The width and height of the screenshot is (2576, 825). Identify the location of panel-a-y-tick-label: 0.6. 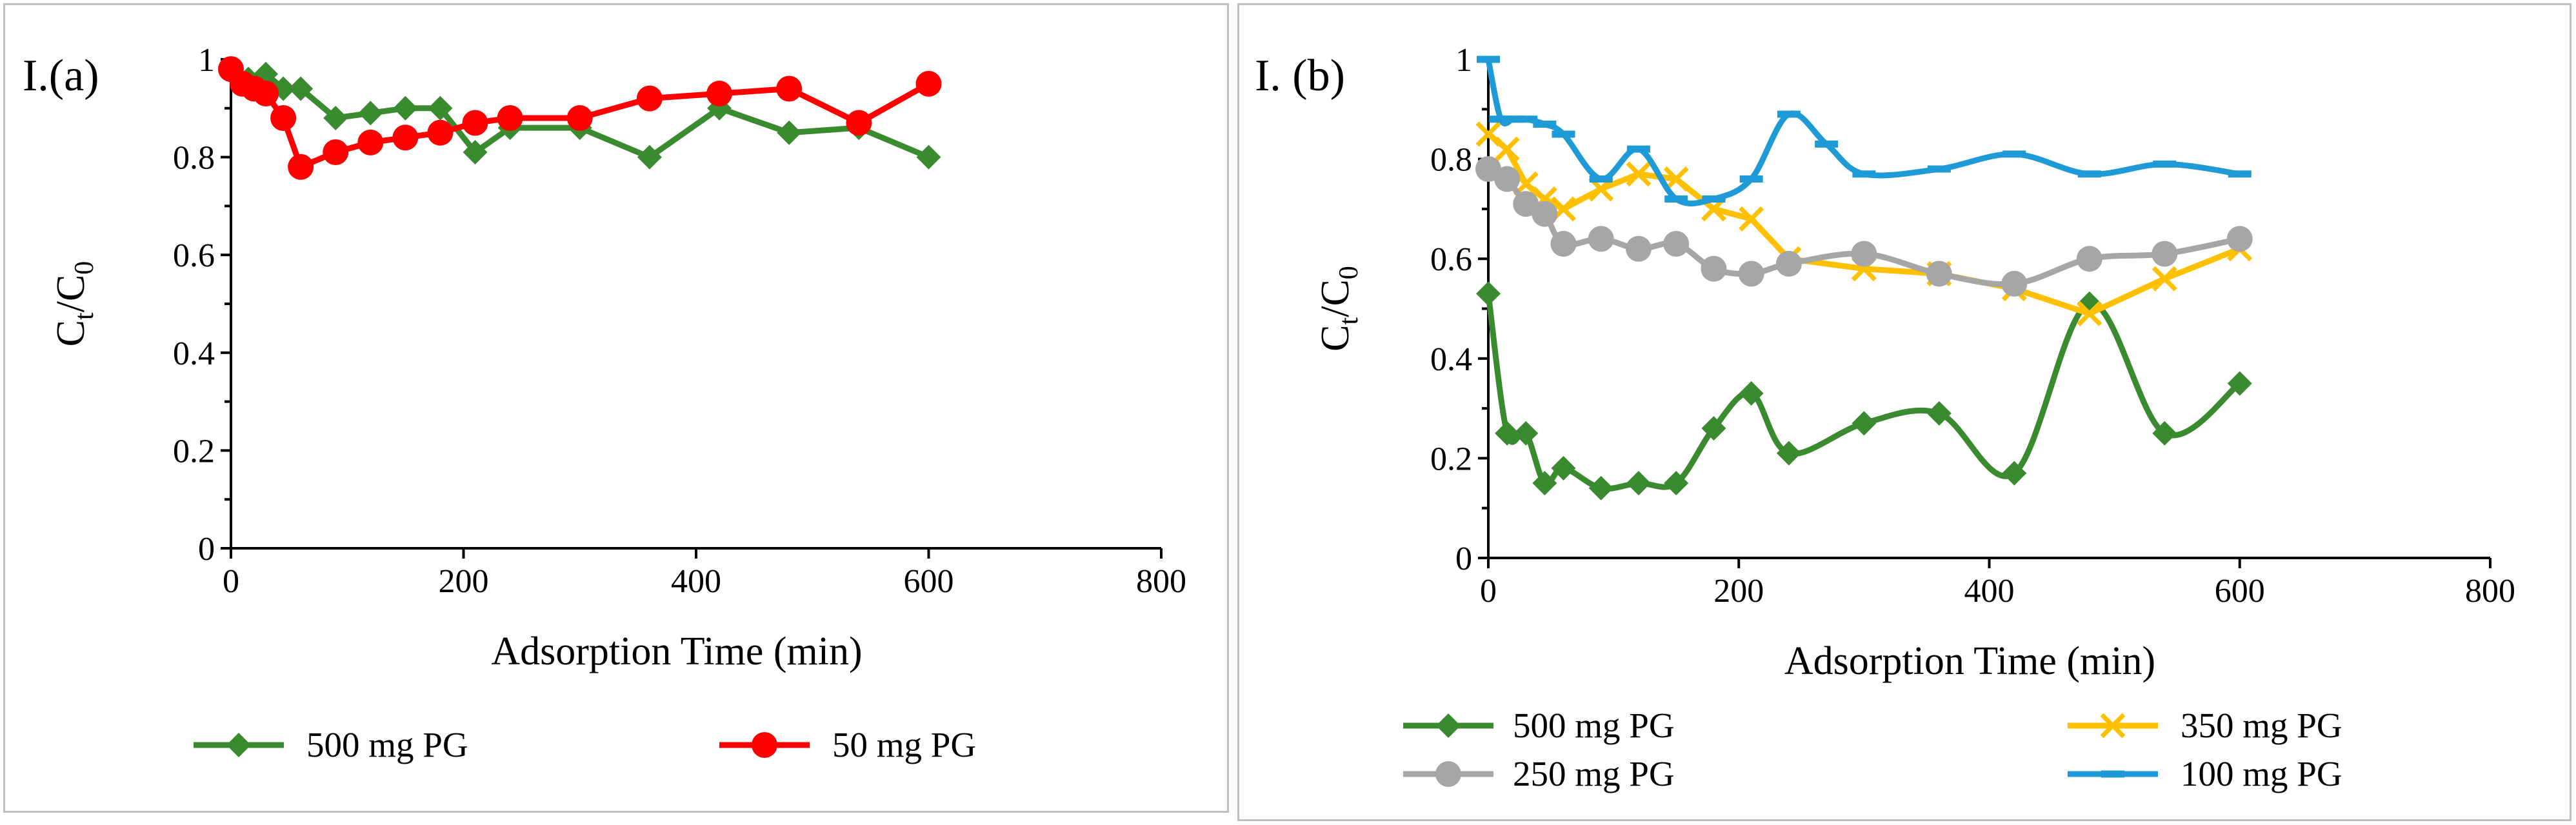
(194, 255).